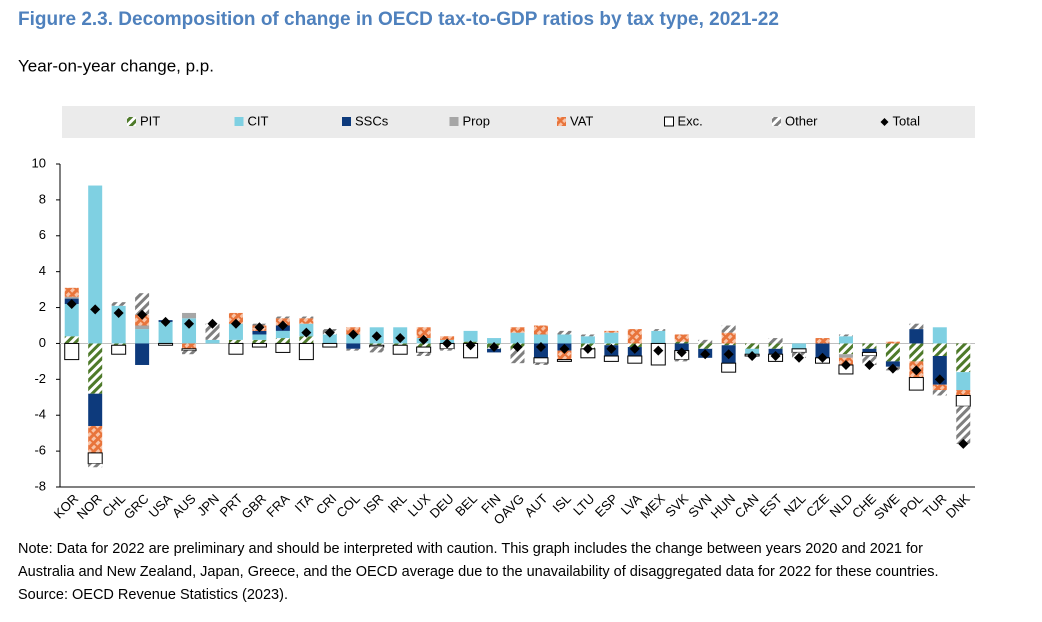 This screenshot has height=622, width=1042. I want to click on x-tick-label: GBR, so click(253, 506).